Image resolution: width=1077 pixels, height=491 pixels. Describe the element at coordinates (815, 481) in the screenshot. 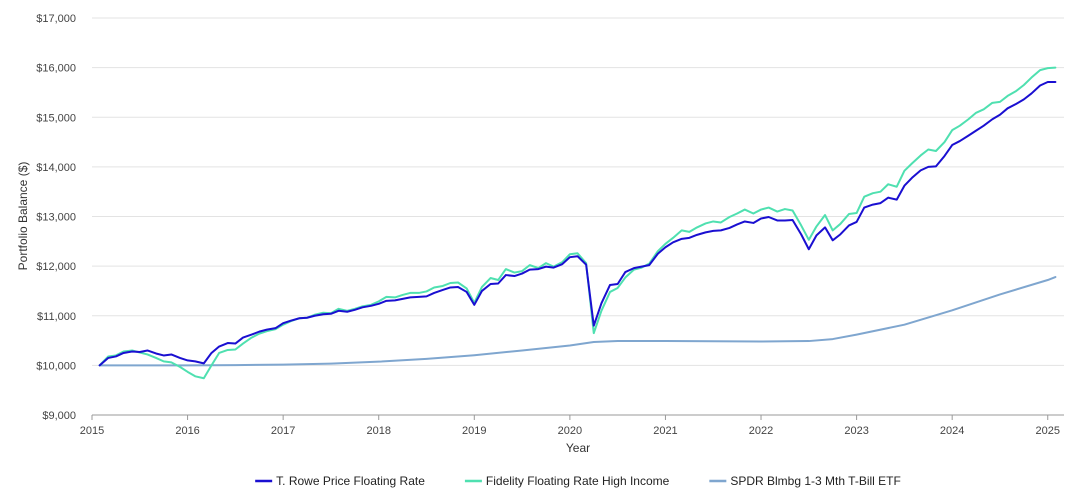

I see `legend-label: SPDR Blmbg 1-3 Mth T-Bill ETF` at that location.